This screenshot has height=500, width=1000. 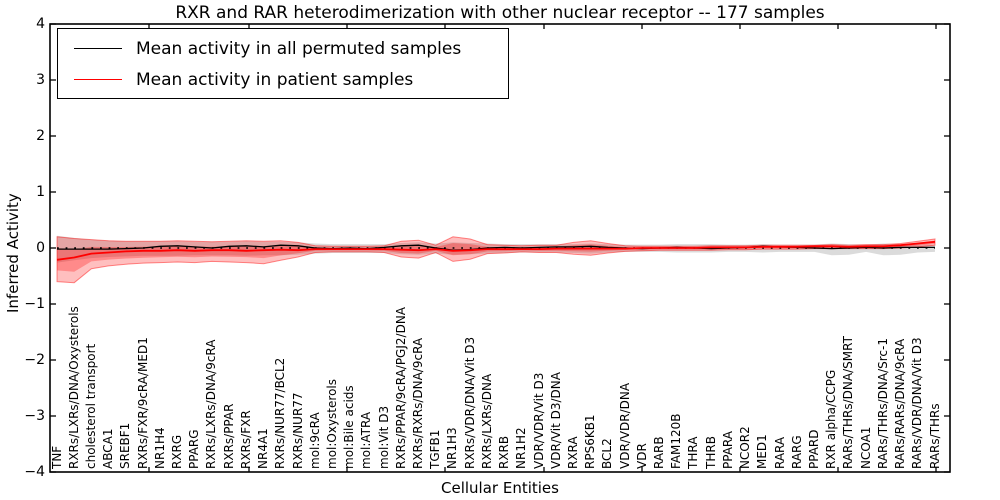 What do you see at coordinates (125, 445) in the screenshot?
I see `x-tick-label: SREBF1` at bounding box center [125, 445].